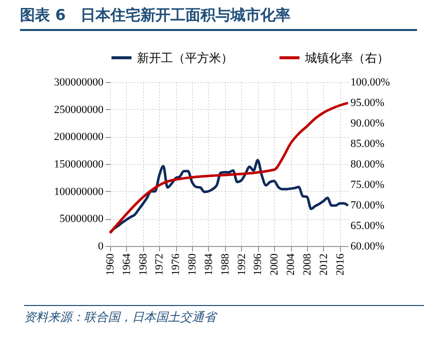 This screenshot has height=341, width=435. I want to click on x-tick-label: 1976, so click(176, 264).